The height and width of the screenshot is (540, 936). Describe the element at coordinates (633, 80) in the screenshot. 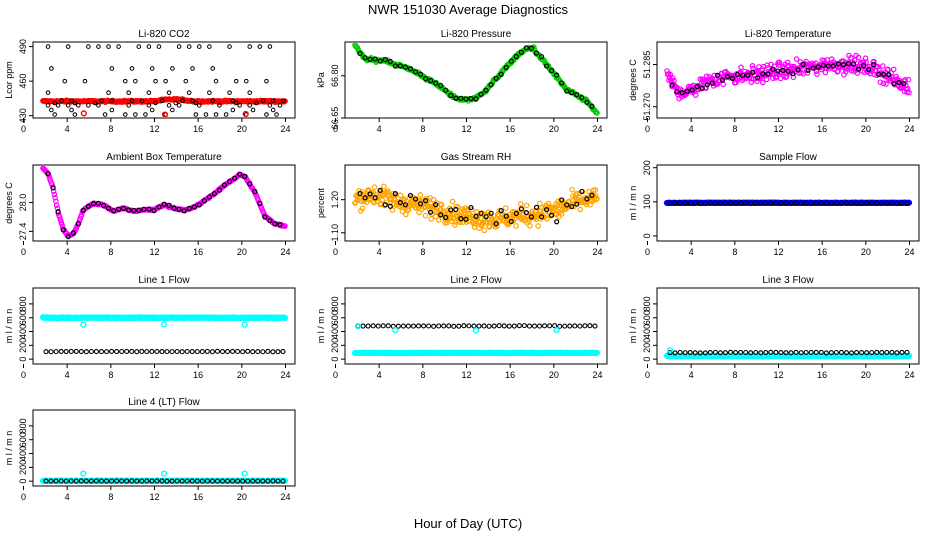

I see `y-axis-label: degrees C` at that location.